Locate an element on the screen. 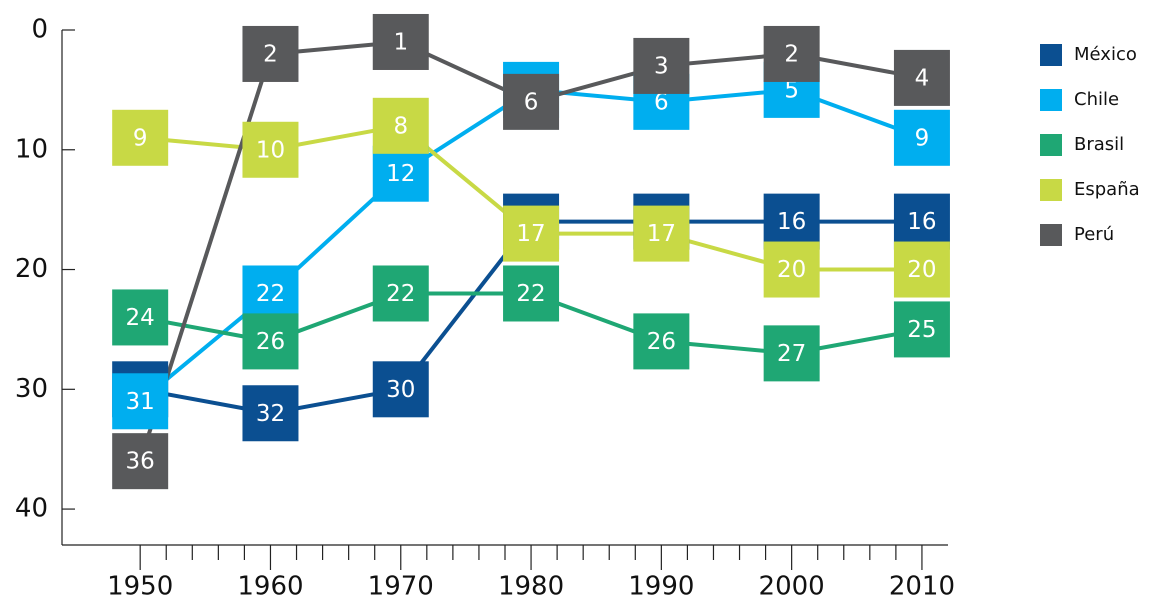 Image resolution: width=1154 pixels, height=609 pixels. legend-label: México is located at coordinates (1105, 54).